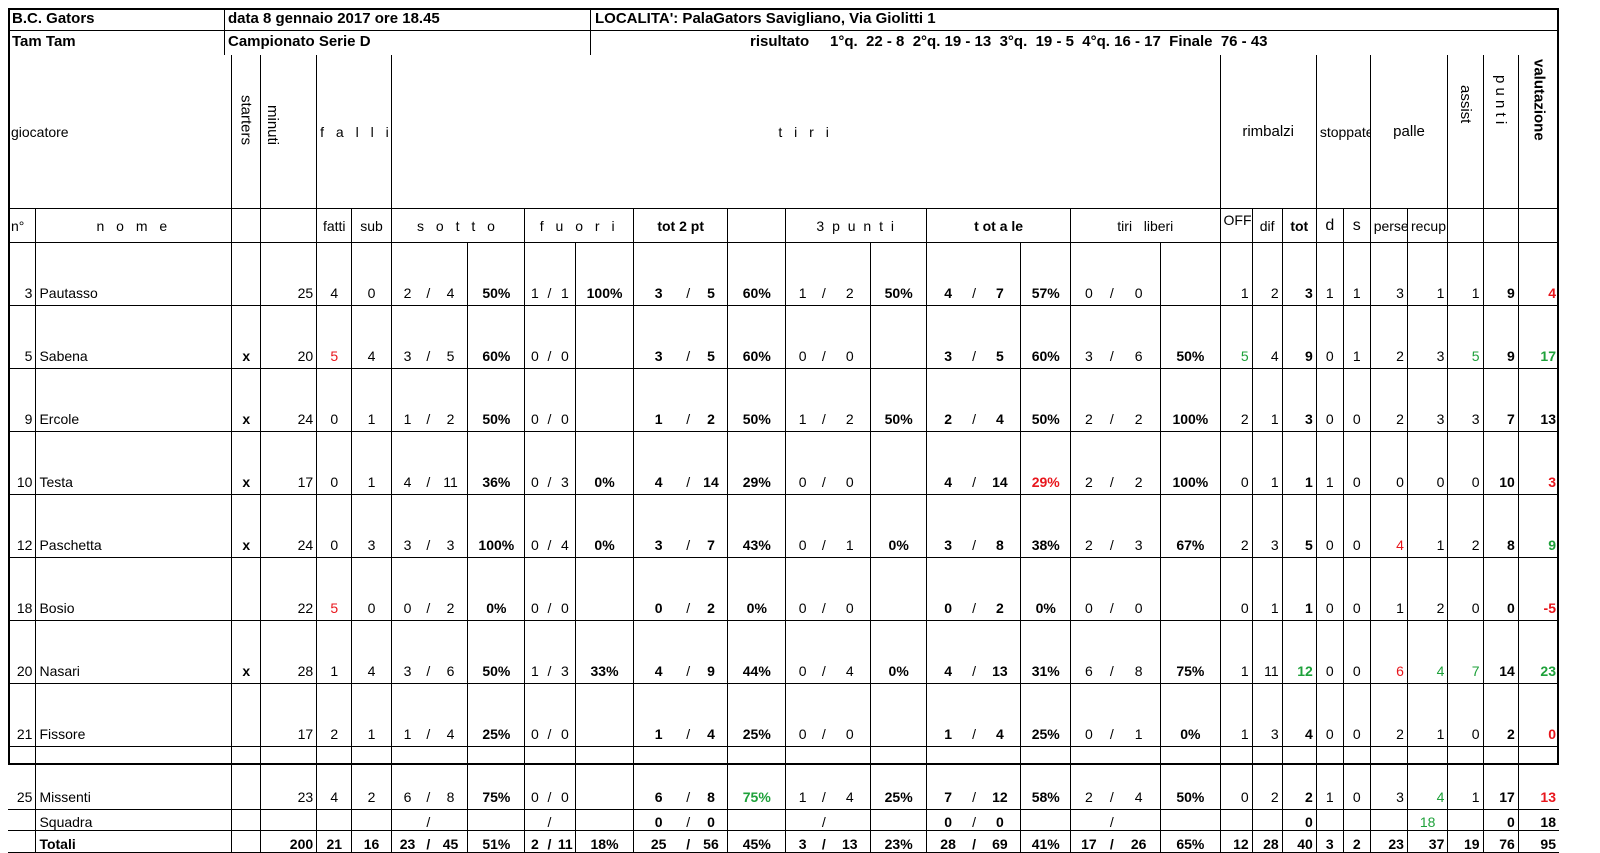 The height and width of the screenshot is (853, 1600). Describe the element at coordinates (1000, 820) in the screenshot. I see `squadra-tta: 0` at that location.